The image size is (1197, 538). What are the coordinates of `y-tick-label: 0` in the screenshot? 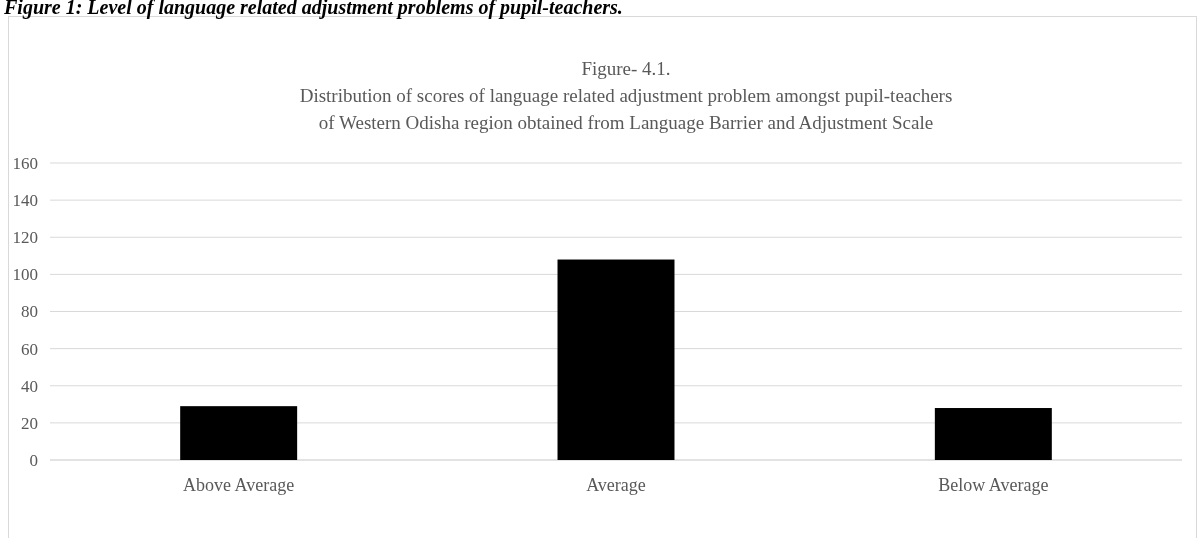 It's located at (33, 460).